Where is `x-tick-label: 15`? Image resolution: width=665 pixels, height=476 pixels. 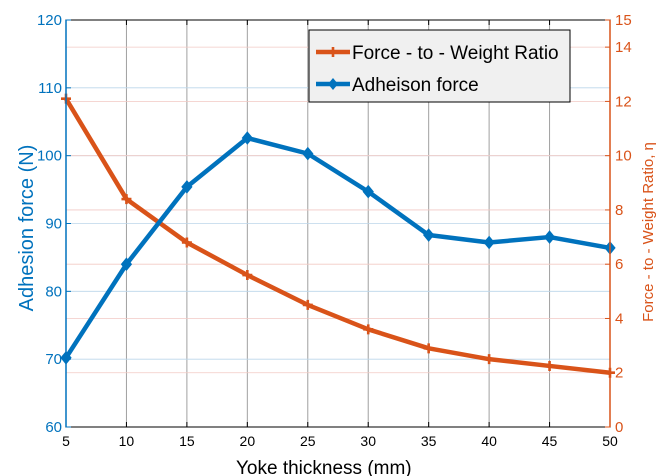
x-tick-label: 15 is located at coordinates (187, 441).